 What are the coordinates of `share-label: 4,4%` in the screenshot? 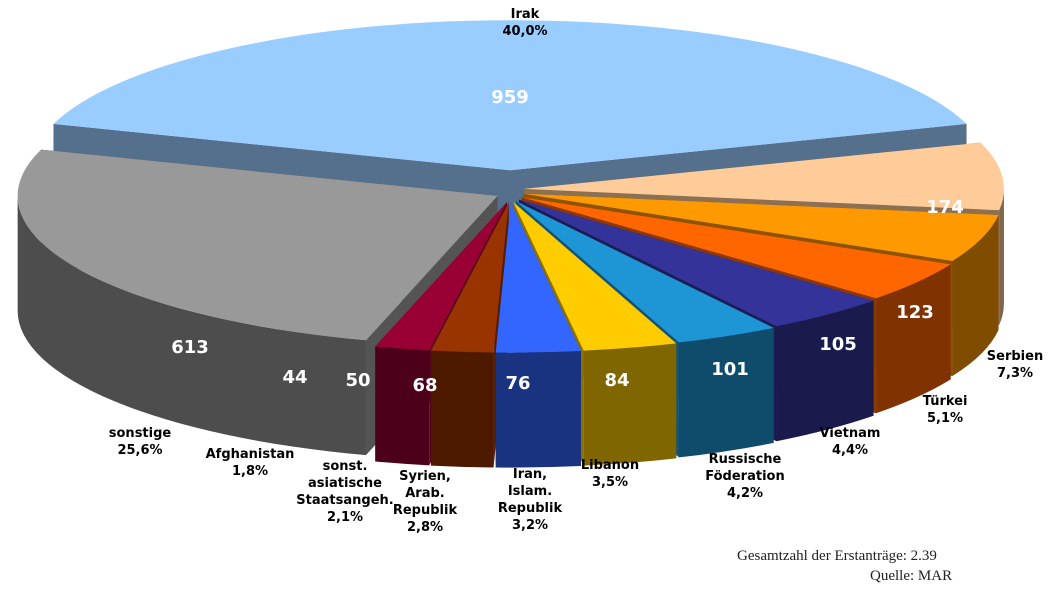 It's located at (850, 450).